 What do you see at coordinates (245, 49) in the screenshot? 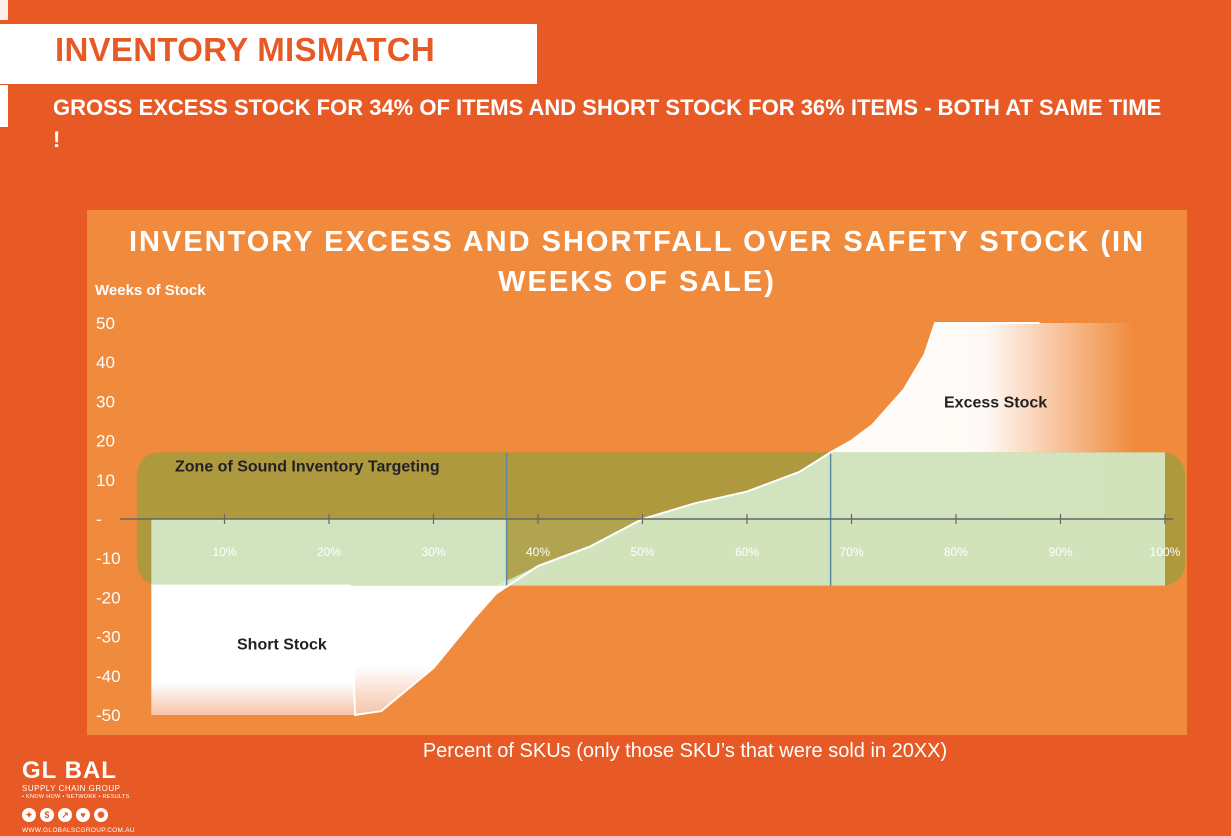
I see `slide-title: INVENTORY MISMATCH` at bounding box center [245, 49].